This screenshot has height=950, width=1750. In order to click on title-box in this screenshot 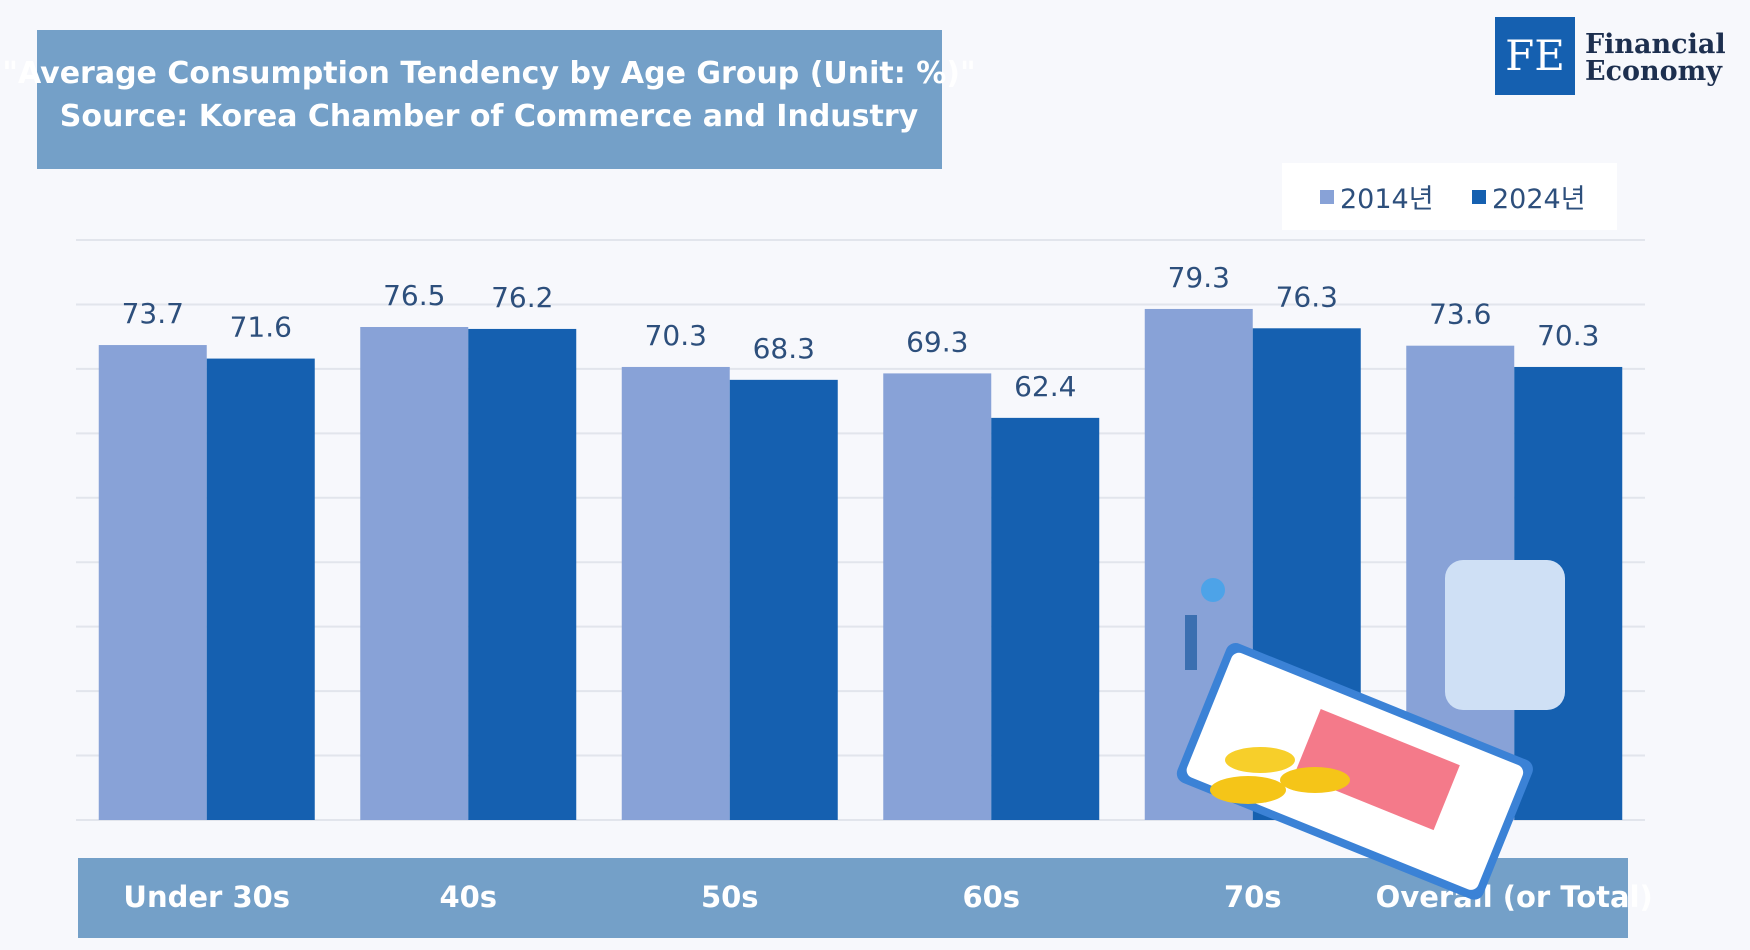, I will do `click(489, 99)`.